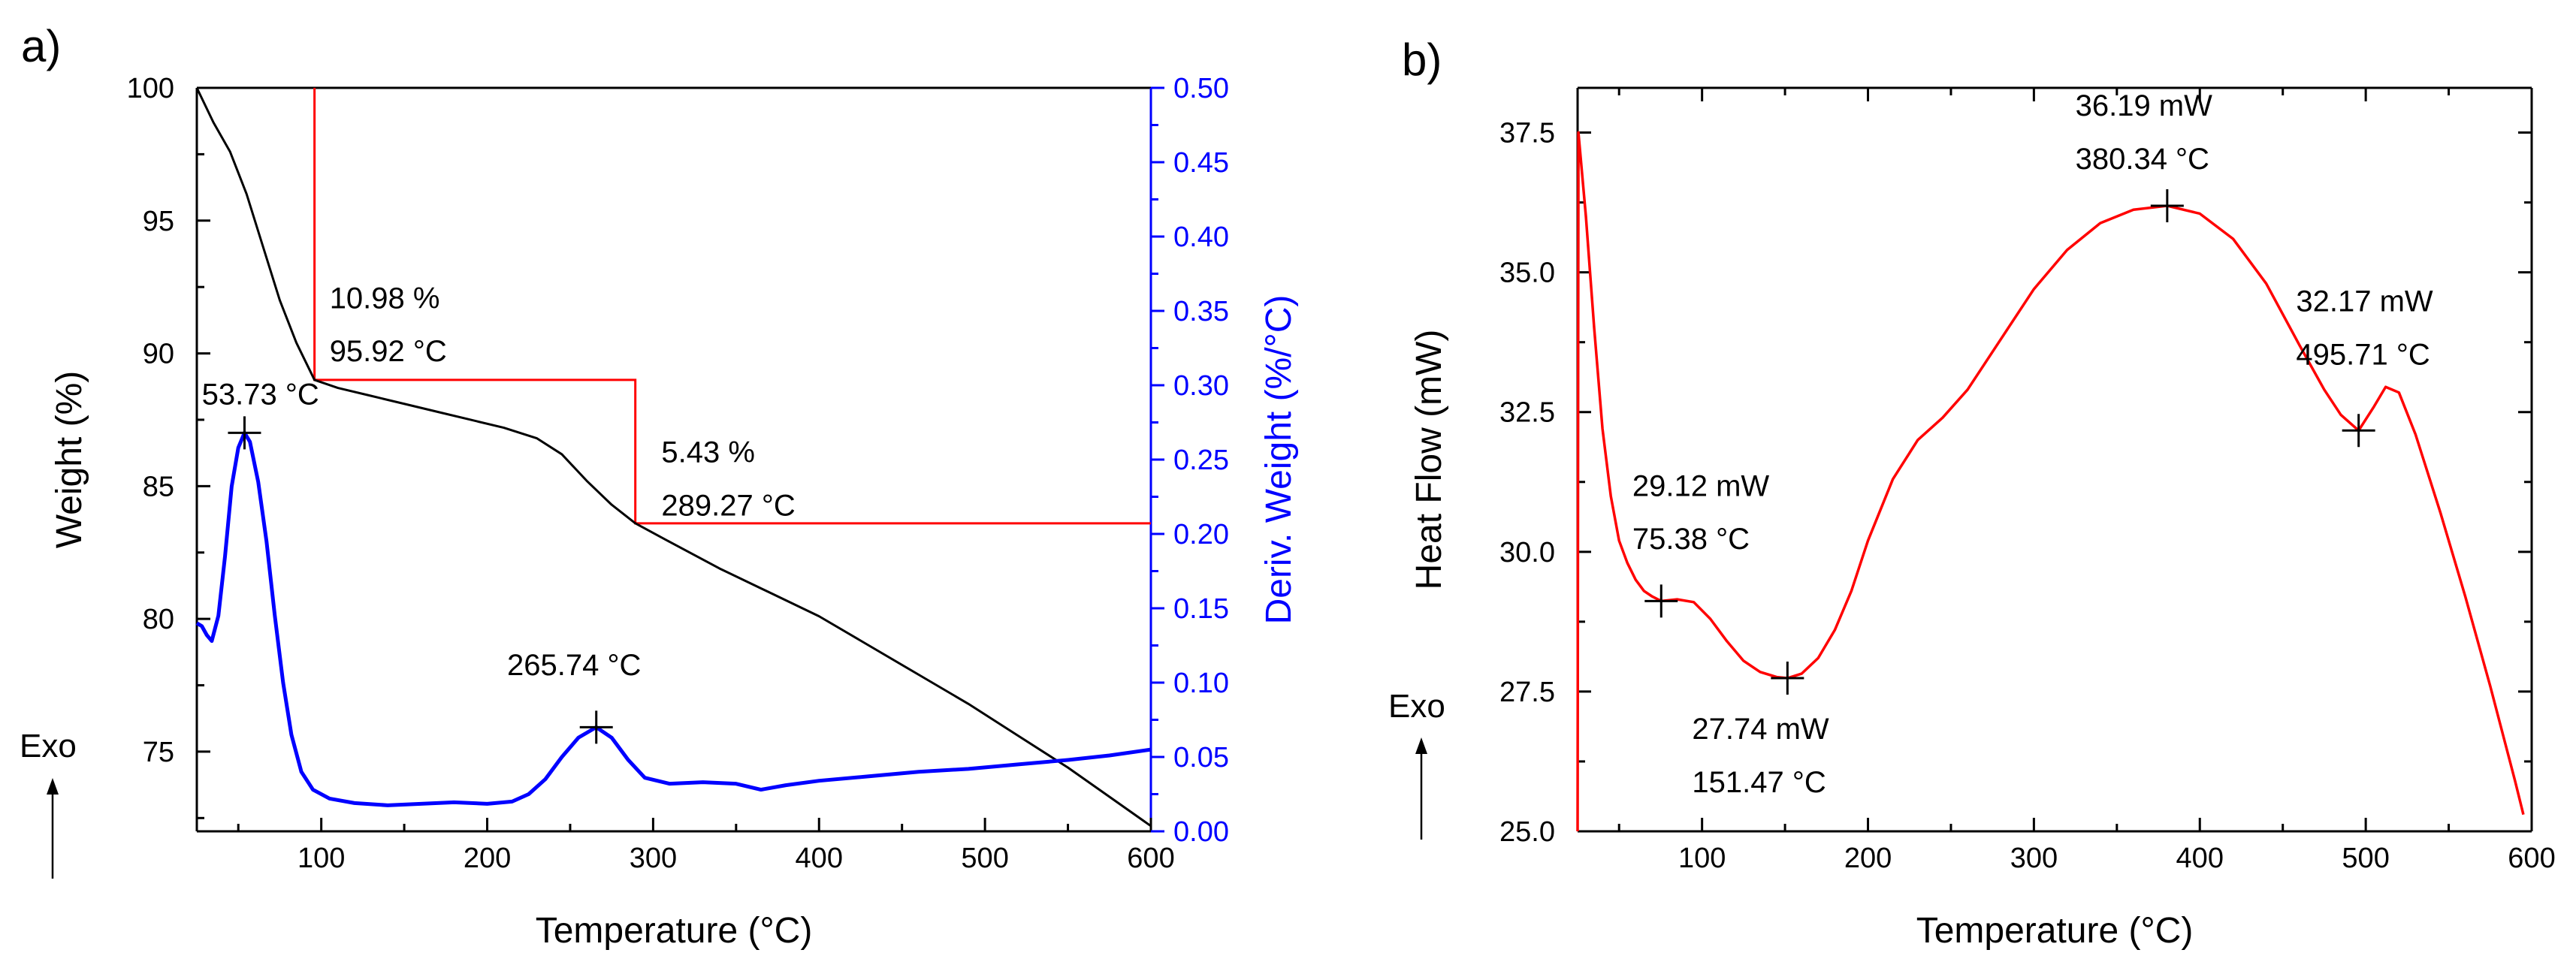 The width and height of the screenshot is (2576, 977). Describe the element at coordinates (1759, 783) in the screenshot. I see `min-temp: 151.47 °C` at that location.